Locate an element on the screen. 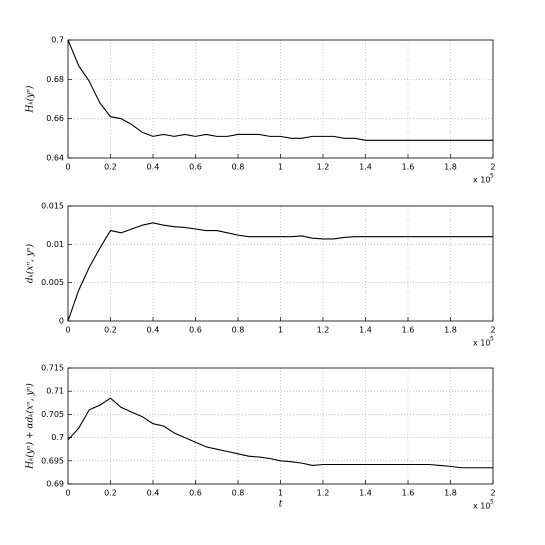 This screenshot has height=545, width=545. y-tick-label: 0.715 is located at coordinates (52, 368).